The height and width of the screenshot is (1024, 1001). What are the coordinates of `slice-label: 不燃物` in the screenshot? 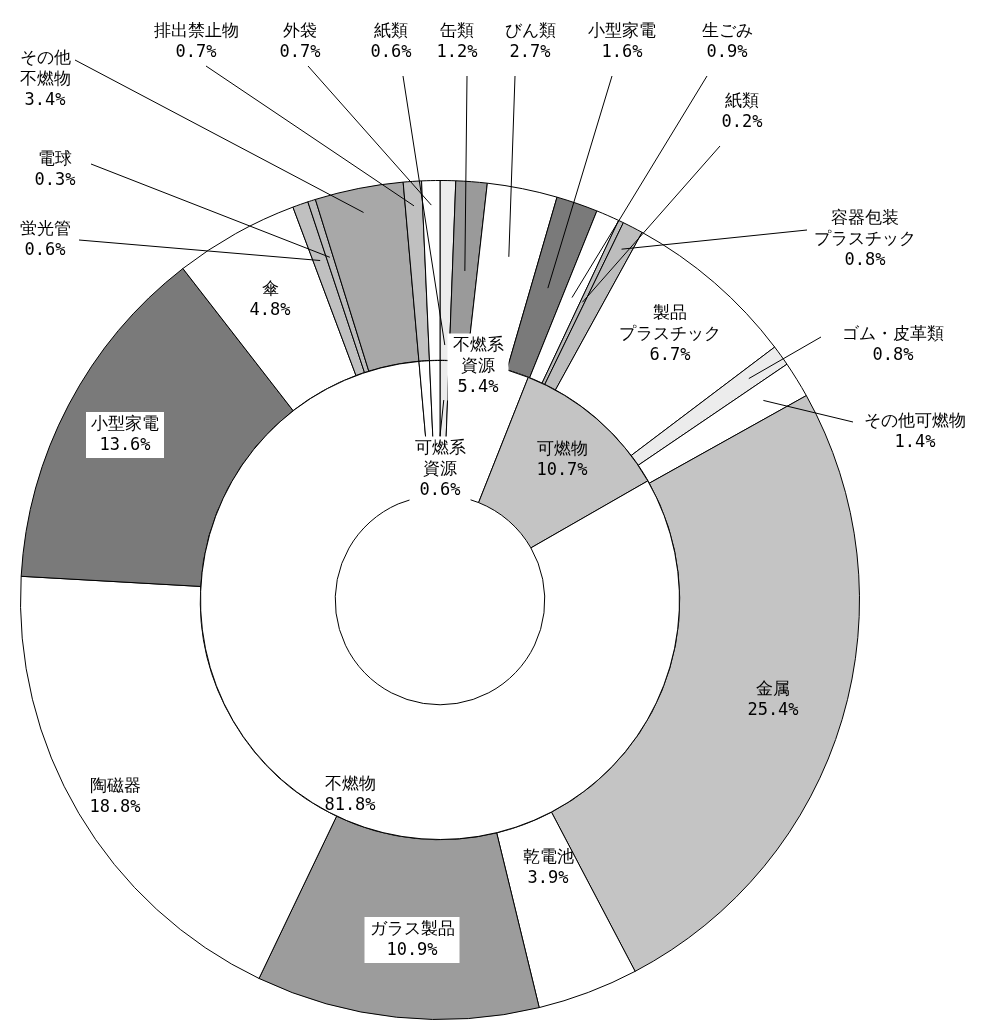 It's located at (350, 782).